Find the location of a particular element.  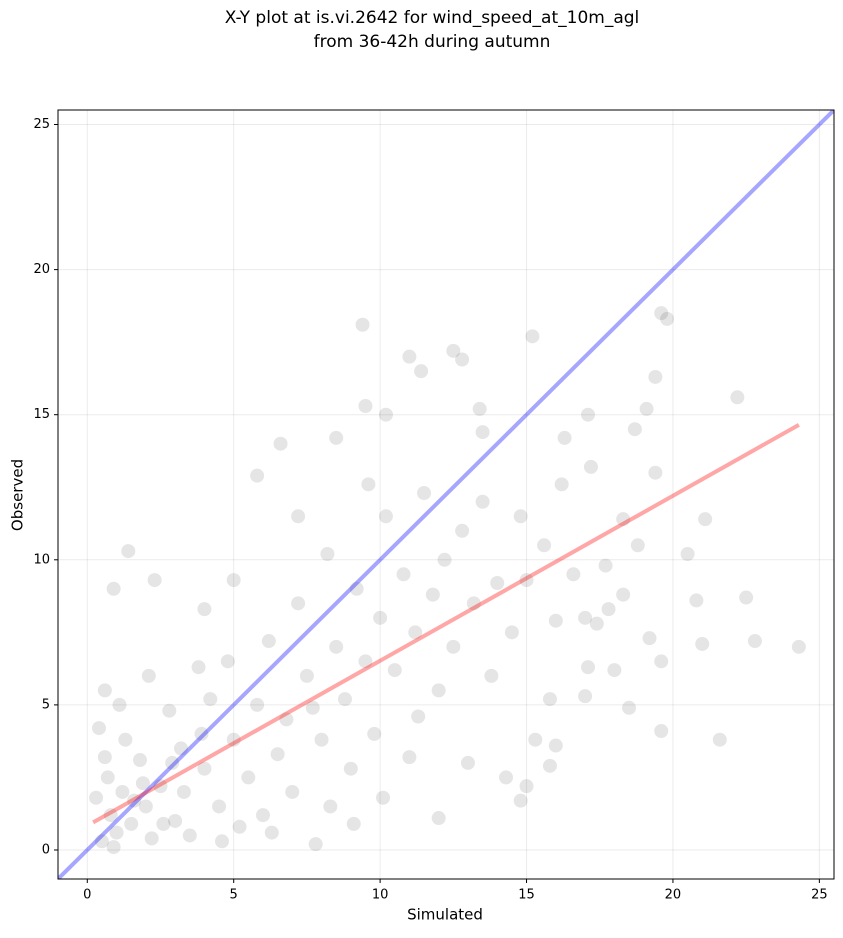

y-tick-label: 10 is located at coordinates (41, 559).